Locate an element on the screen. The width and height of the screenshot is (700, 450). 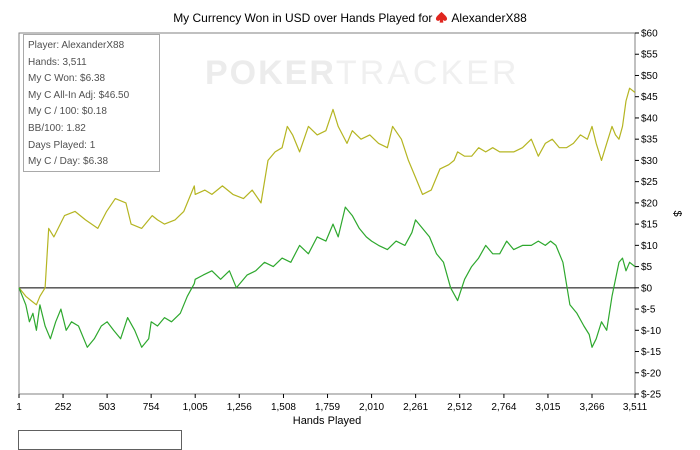
y-tick-label: $60 is located at coordinates (649, 34).